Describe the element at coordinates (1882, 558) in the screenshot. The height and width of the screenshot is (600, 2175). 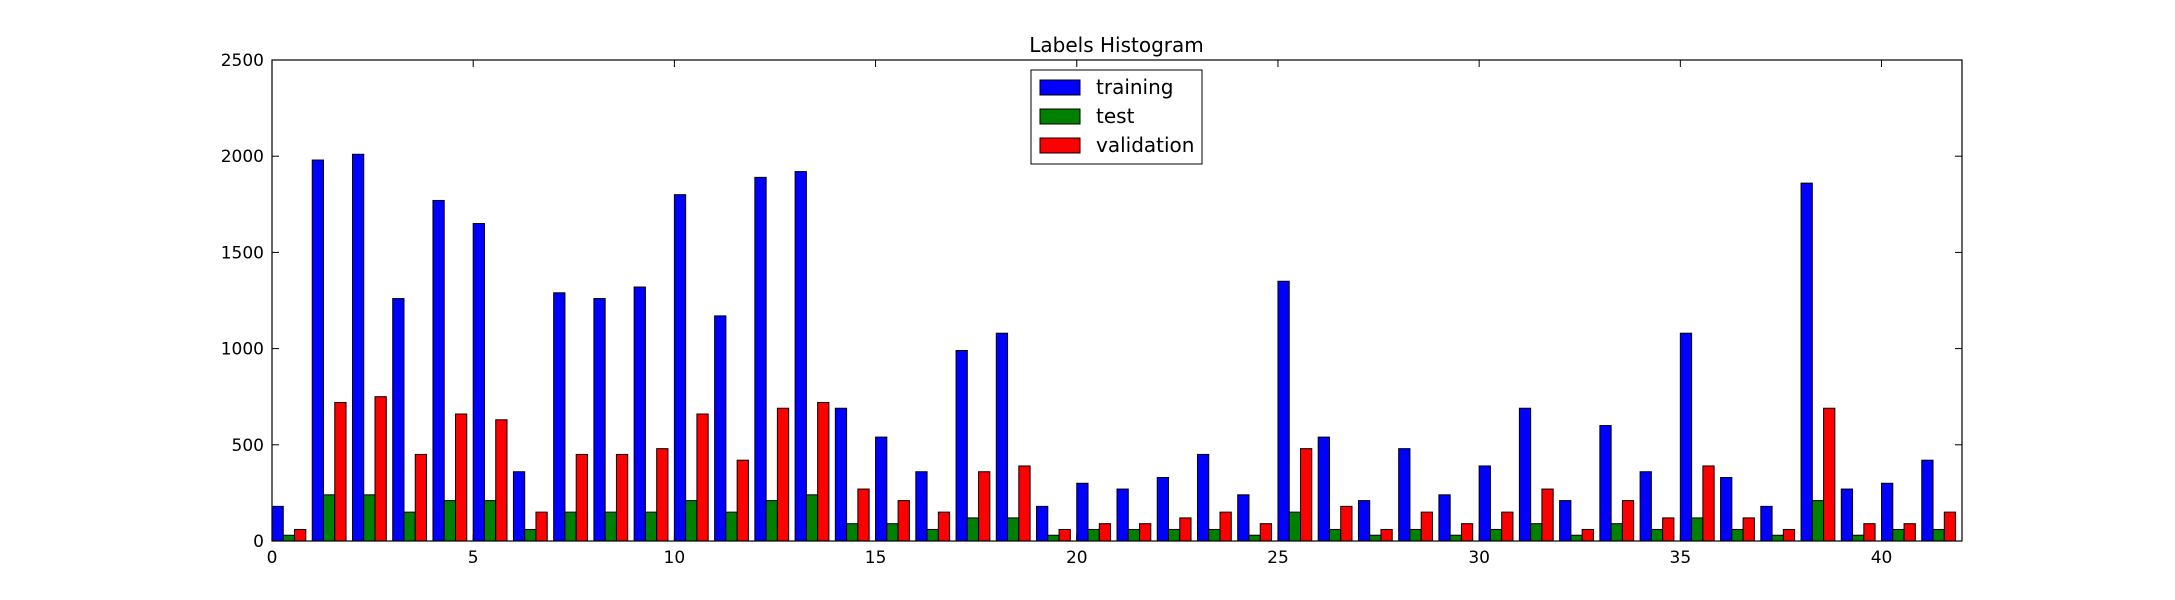
I see `x-tick-label: 40` at that location.